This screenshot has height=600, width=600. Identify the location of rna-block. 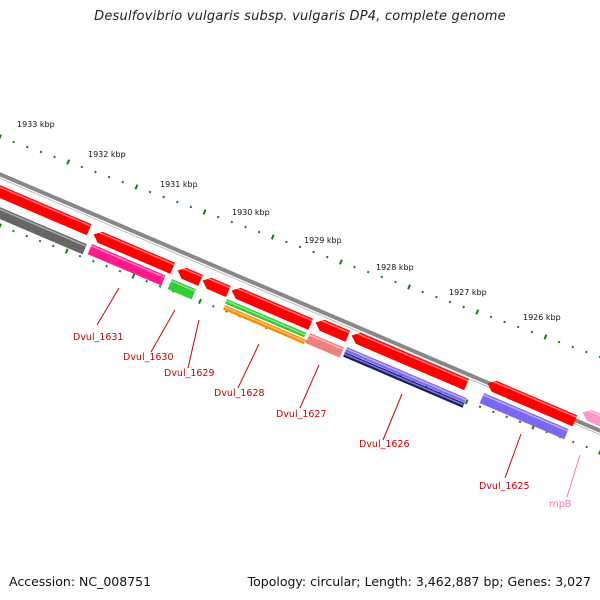
(591, 417).